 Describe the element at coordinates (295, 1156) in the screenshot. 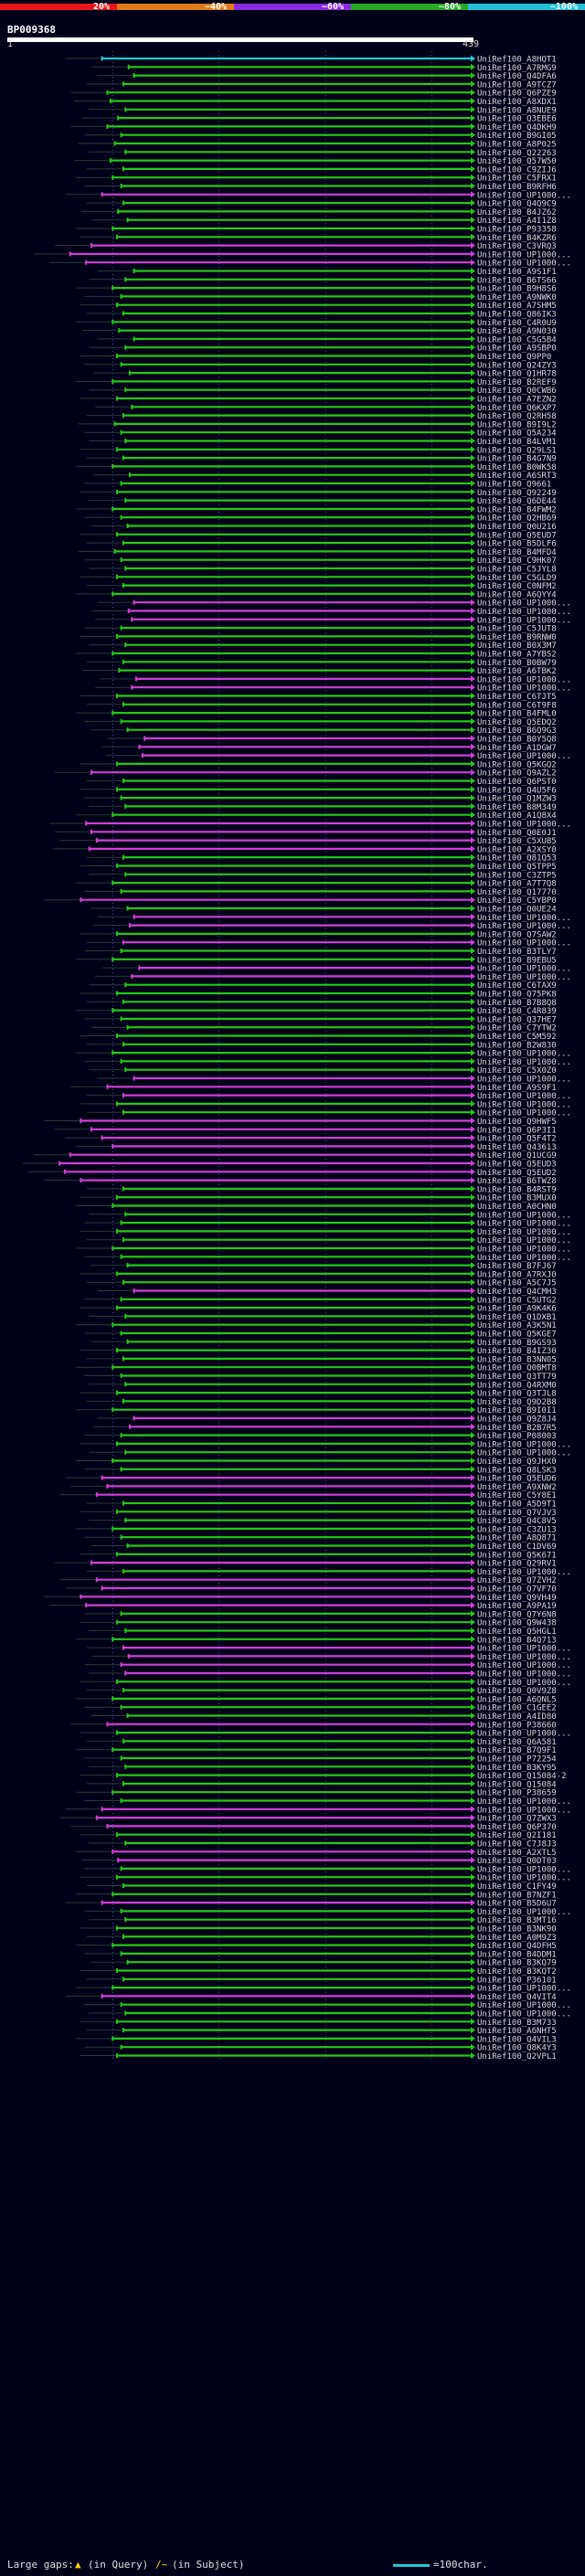

I see `hit-row: UniRef100_Q1UCG9` at that location.